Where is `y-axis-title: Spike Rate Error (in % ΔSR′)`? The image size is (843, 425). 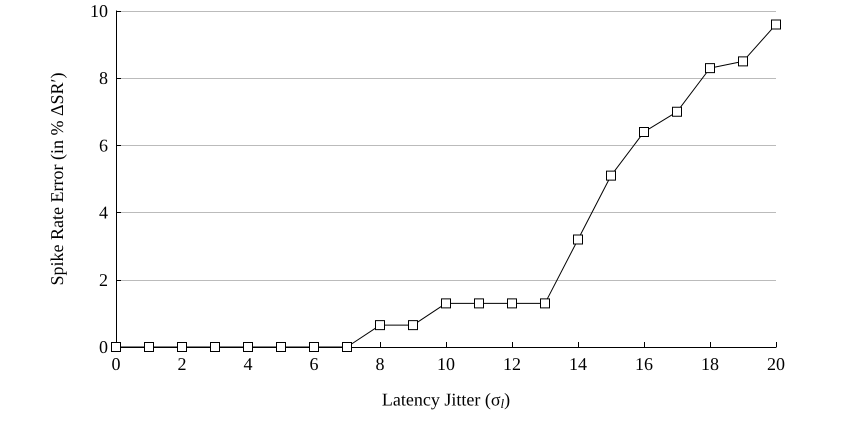
y-axis-title: Spike Rate Error (in % ΔSR′) is located at coordinates (57, 179).